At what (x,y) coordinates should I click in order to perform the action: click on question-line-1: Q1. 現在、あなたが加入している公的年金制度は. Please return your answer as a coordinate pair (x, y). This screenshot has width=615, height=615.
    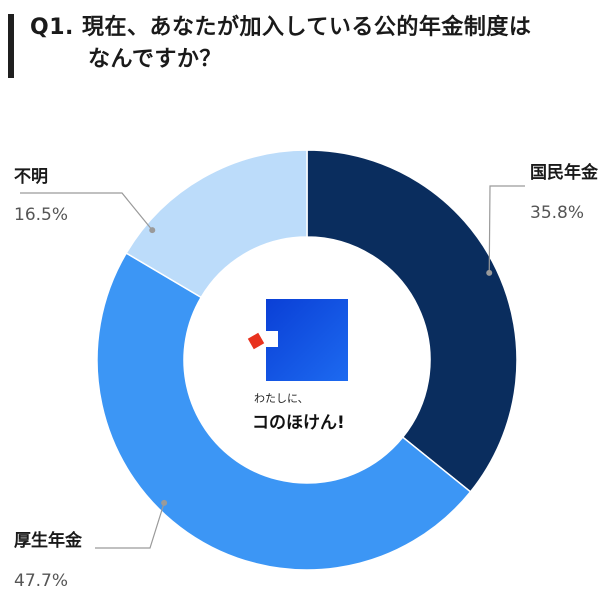
    Looking at the image, I should click on (281, 27).